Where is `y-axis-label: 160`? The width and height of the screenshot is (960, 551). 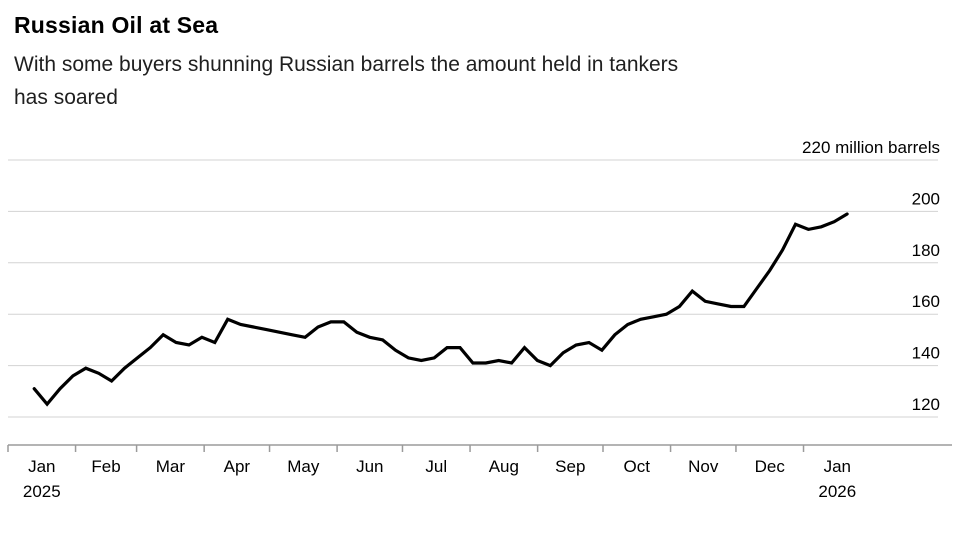 y-axis-label: 160 is located at coordinates (926, 301).